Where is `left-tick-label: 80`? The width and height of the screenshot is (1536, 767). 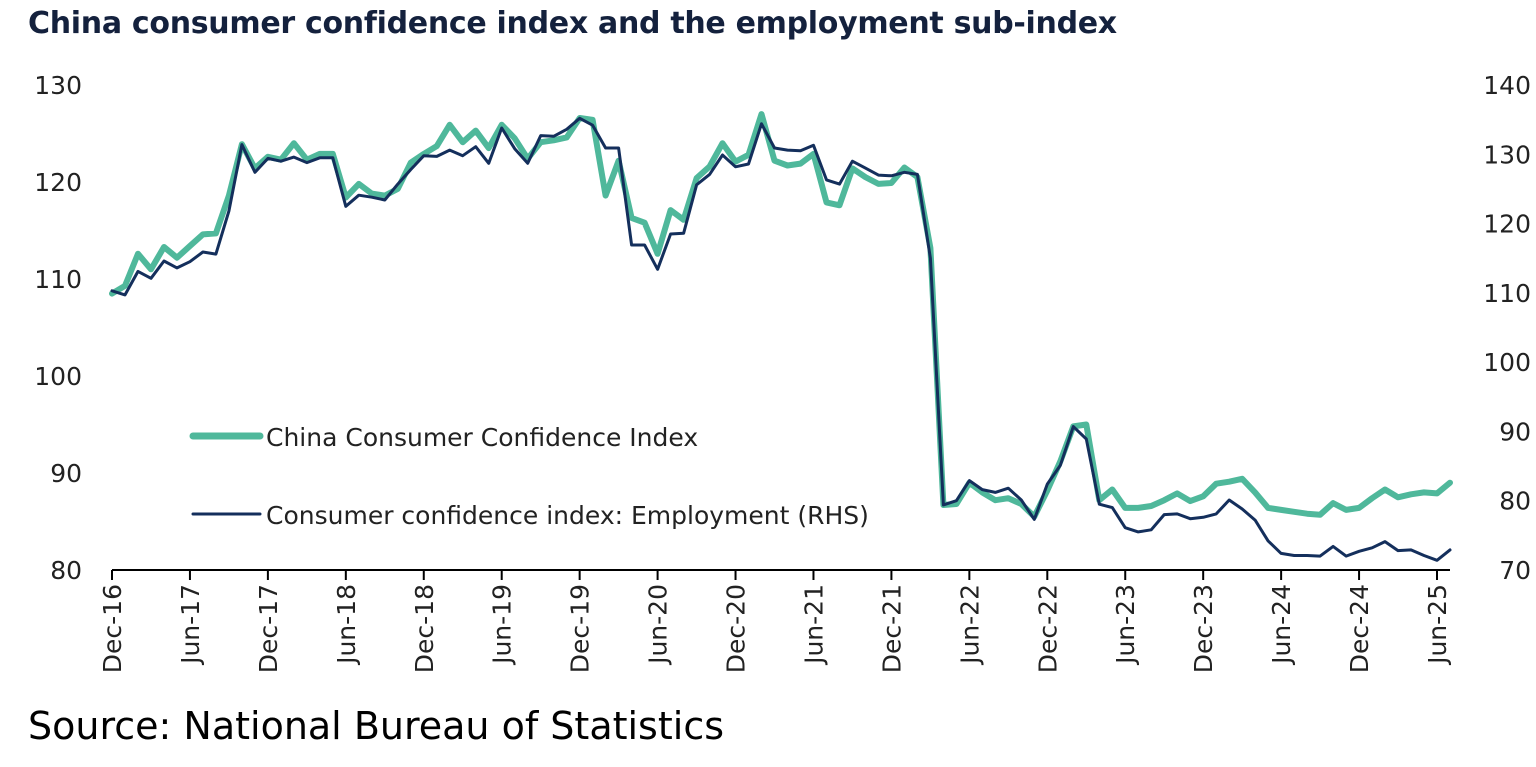
left-tick-label: 80 is located at coordinates (66, 570).